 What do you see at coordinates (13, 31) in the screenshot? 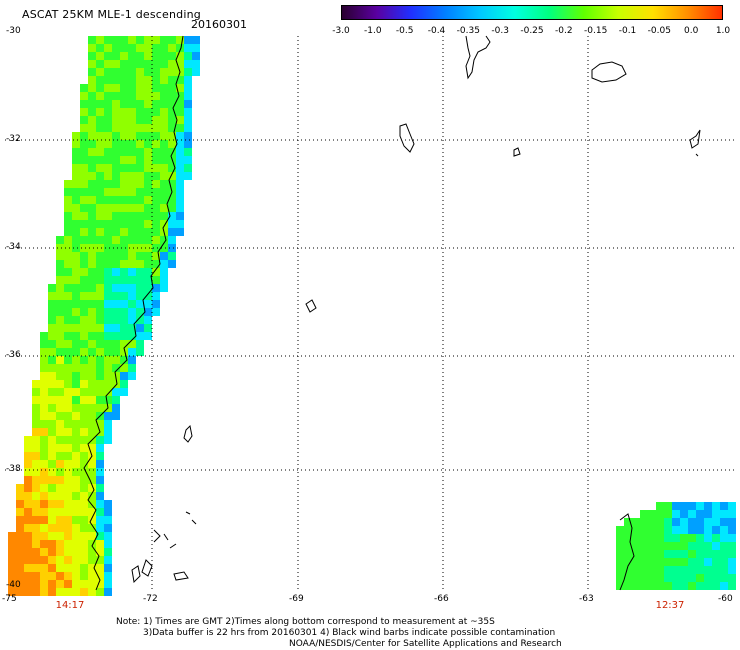
I see `lat-label-30: -30` at bounding box center [13, 31].